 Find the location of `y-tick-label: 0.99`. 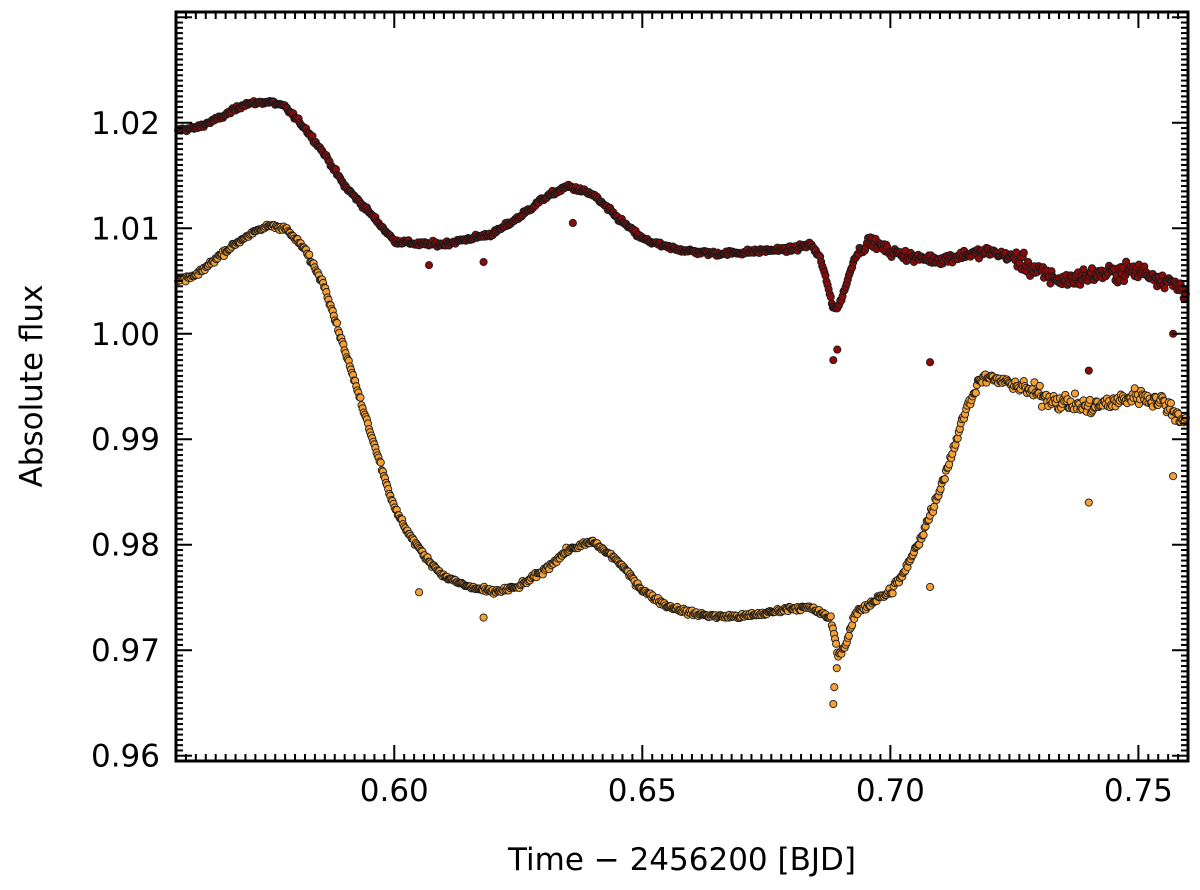

y-tick-label: 0.99 is located at coordinates (125, 440).